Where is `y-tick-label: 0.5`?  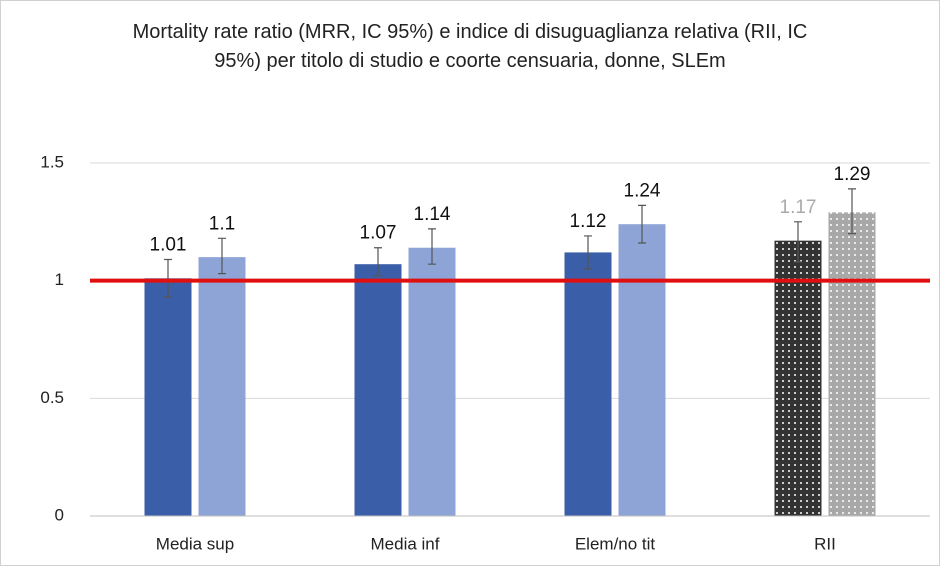
y-tick-label: 0.5 is located at coordinates (52, 397).